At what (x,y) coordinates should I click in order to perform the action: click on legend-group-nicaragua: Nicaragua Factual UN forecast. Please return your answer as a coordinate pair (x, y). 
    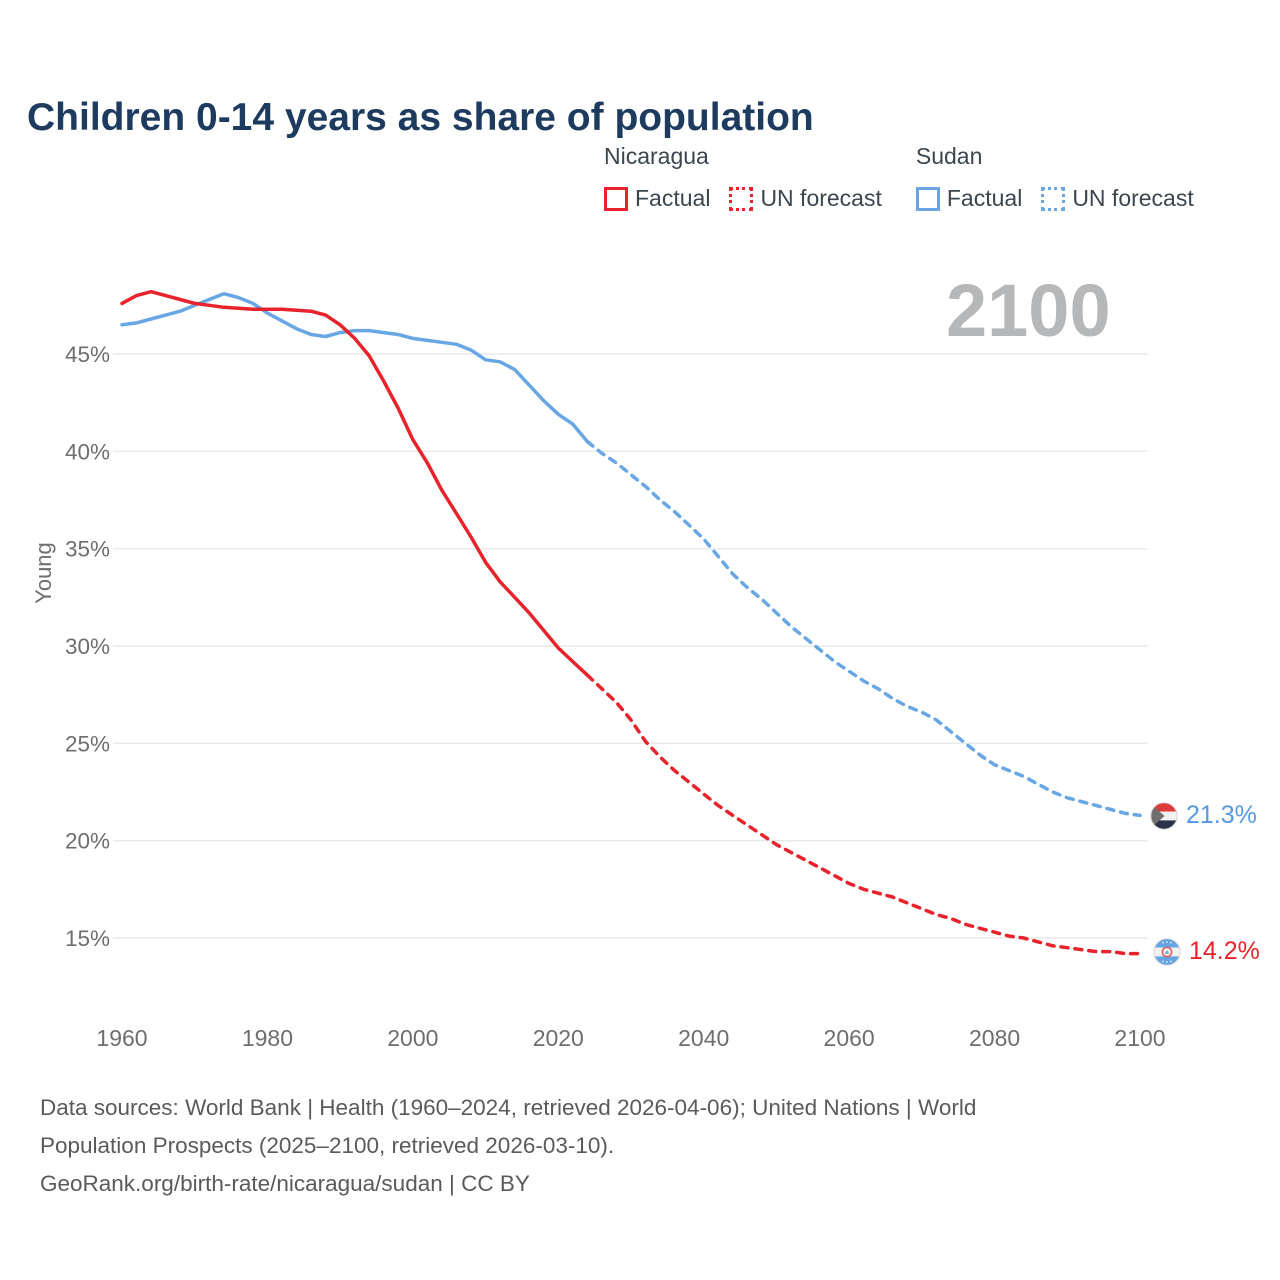
    Looking at the image, I should click on (743, 177).